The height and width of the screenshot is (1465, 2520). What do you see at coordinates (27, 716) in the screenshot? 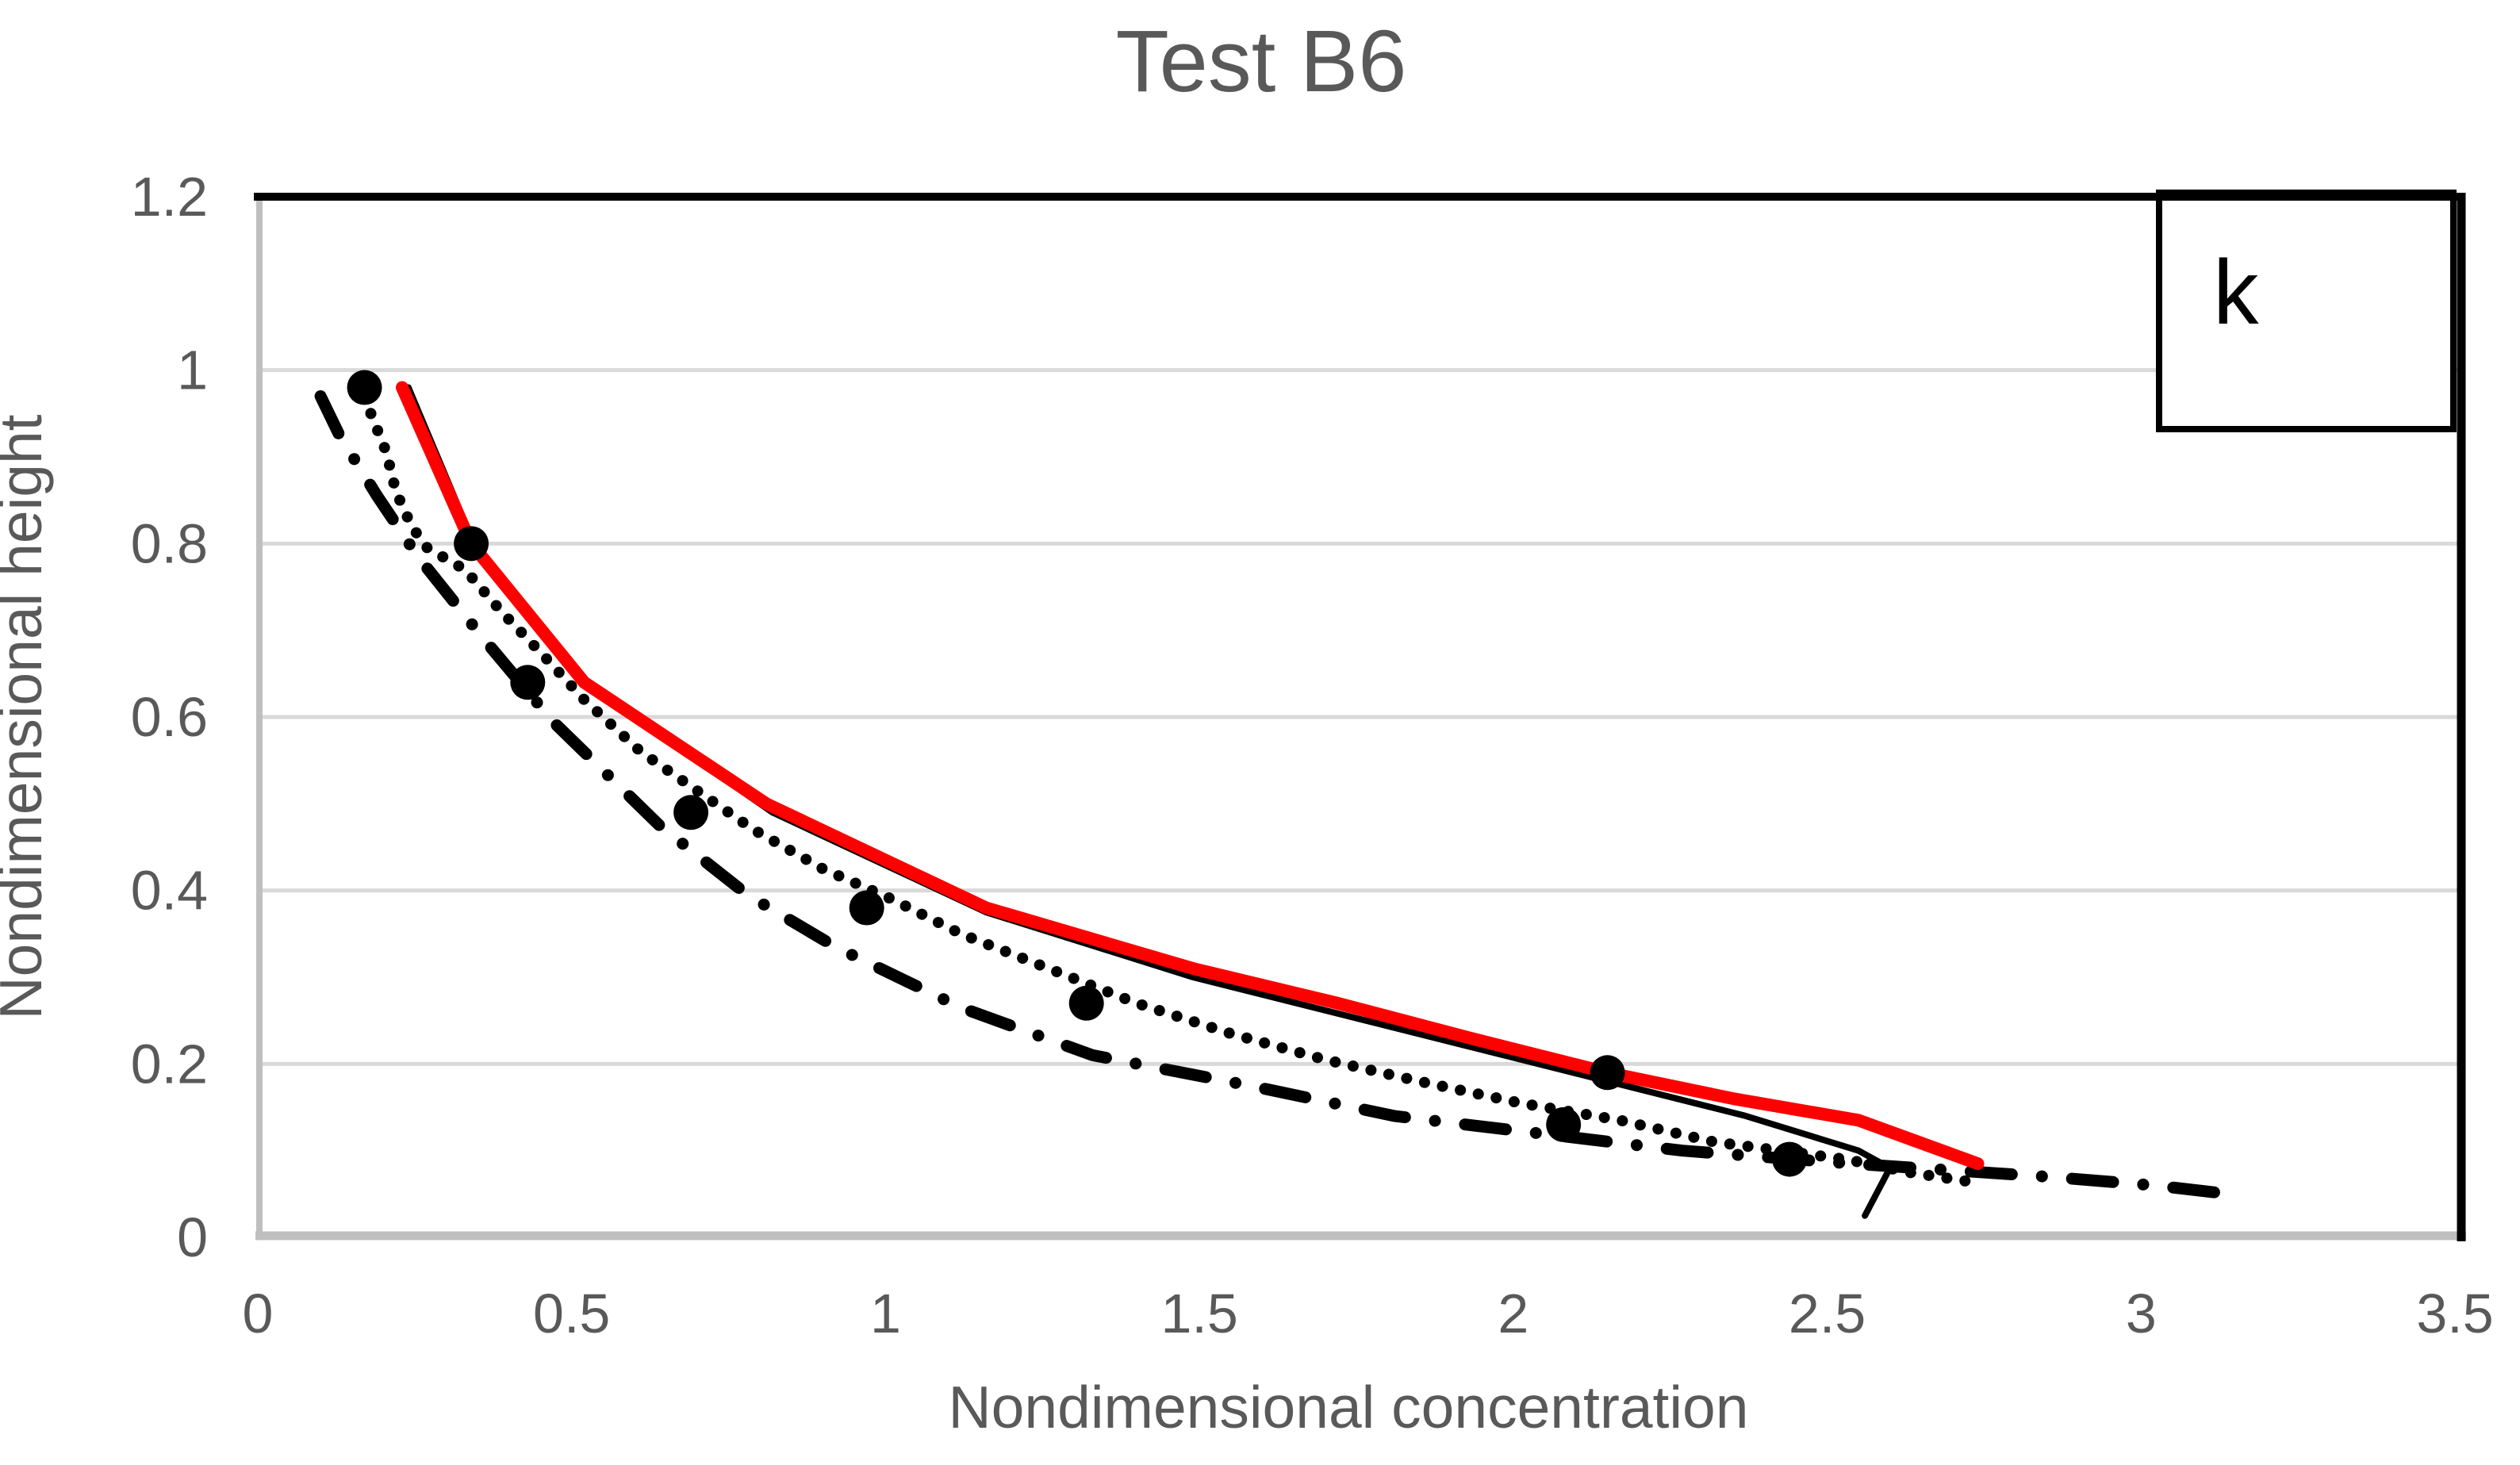
I see `y-axis-title: Nondimensional height` at bounding box center [27, 716].